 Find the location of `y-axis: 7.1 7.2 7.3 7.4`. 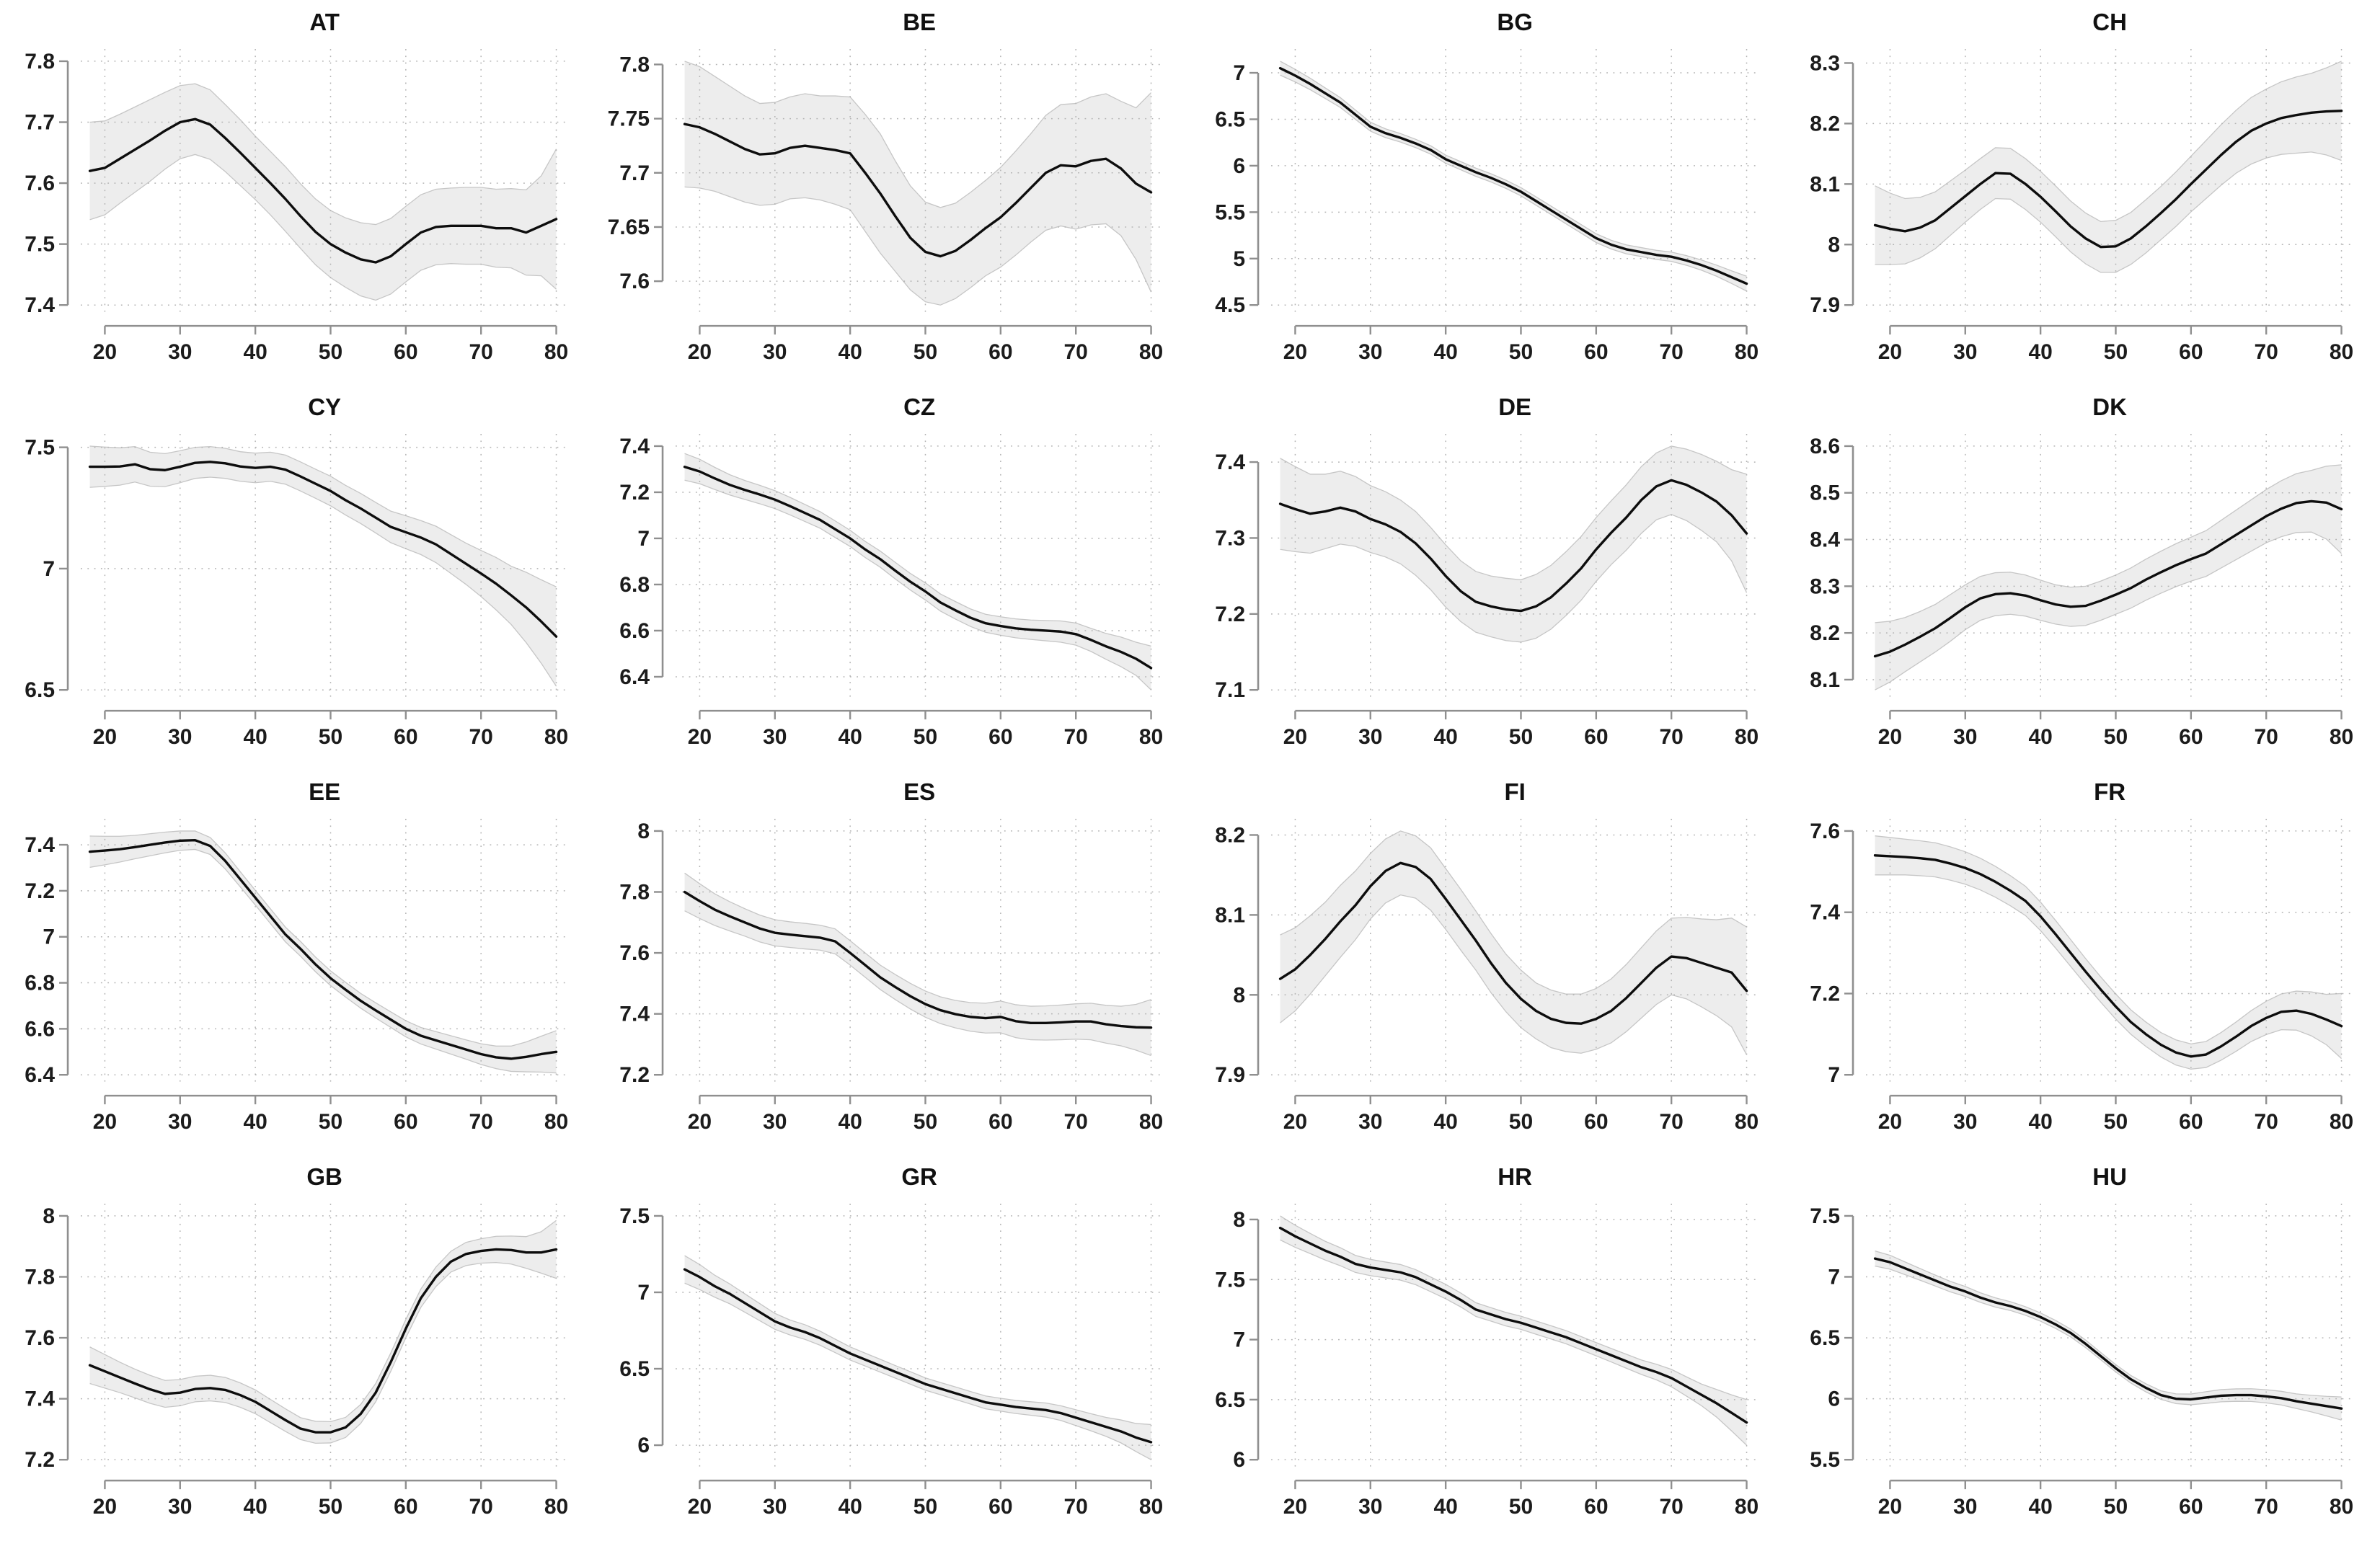

y-axis: 7.1 7.2 7.3 7.4 is located at coordinates (1237, 576).